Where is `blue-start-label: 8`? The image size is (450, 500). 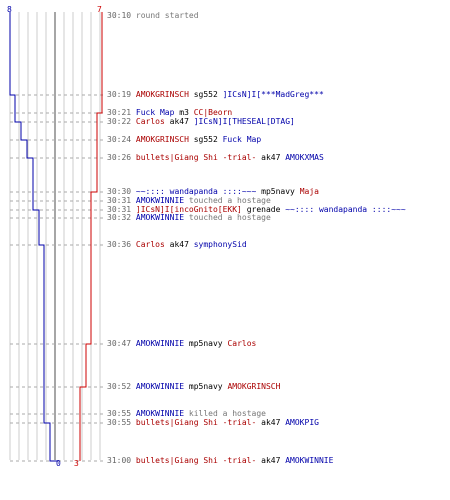
blue-start-label: 8 is located at coordinates (9, 9).